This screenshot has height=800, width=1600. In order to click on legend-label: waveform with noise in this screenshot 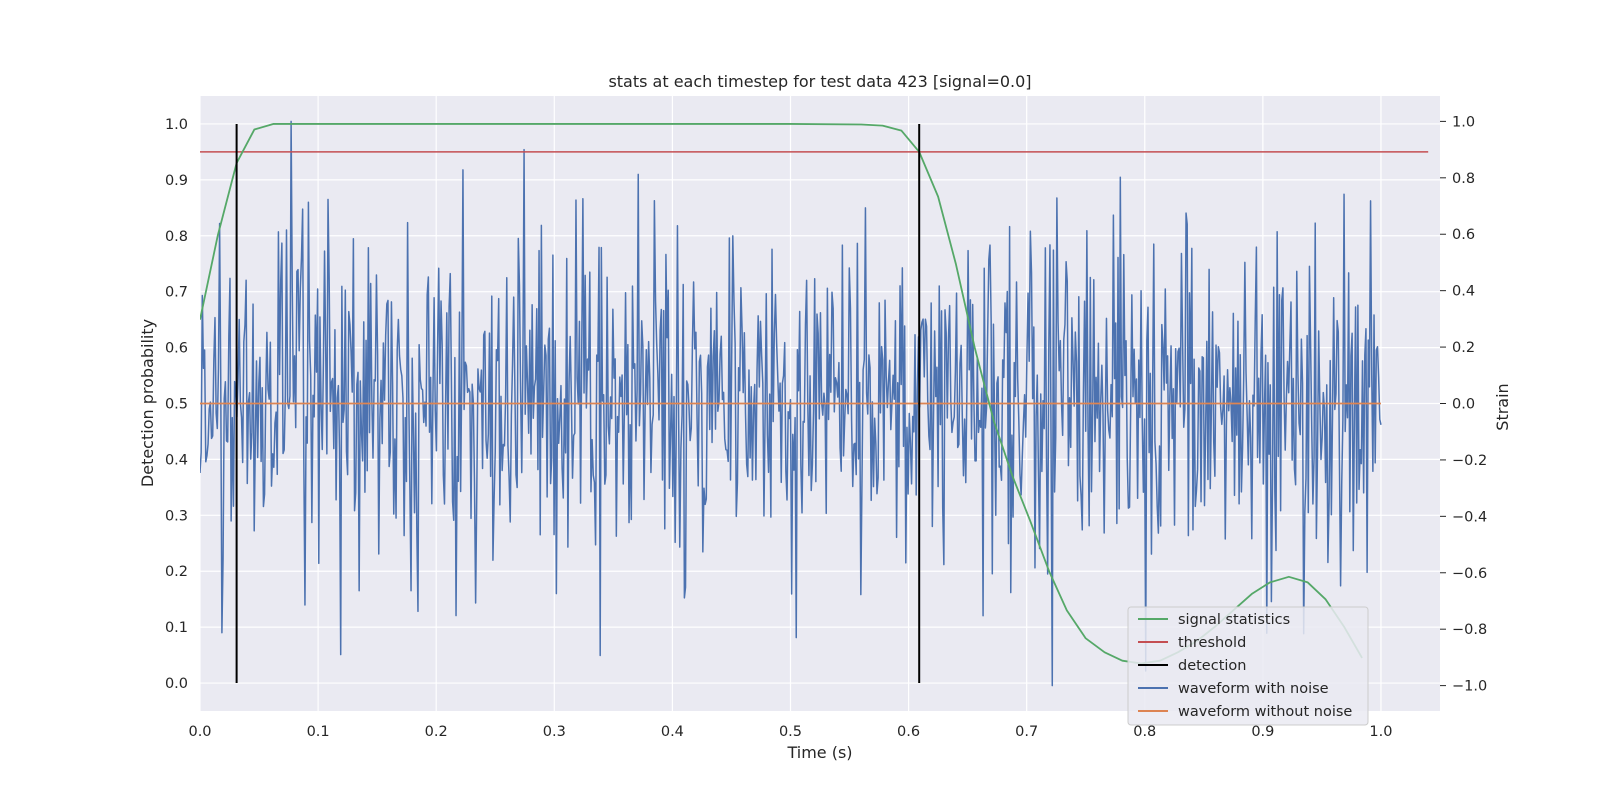, I will do `click(1253, 689)`.